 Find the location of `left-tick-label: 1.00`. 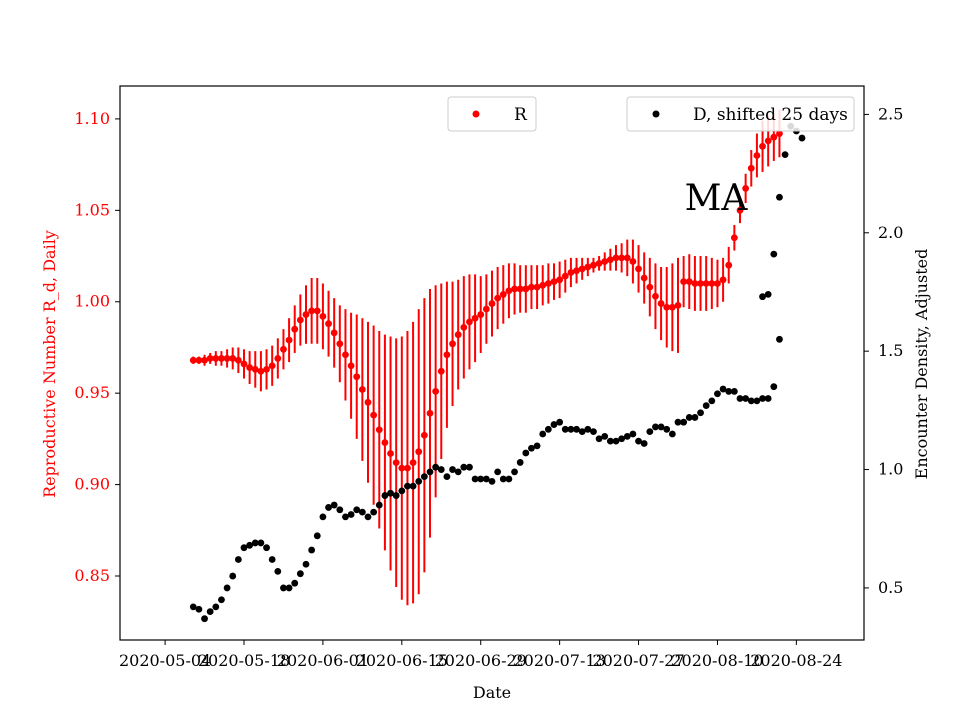

left-tick-label: 1.00 is located at coordinates (92, 301).